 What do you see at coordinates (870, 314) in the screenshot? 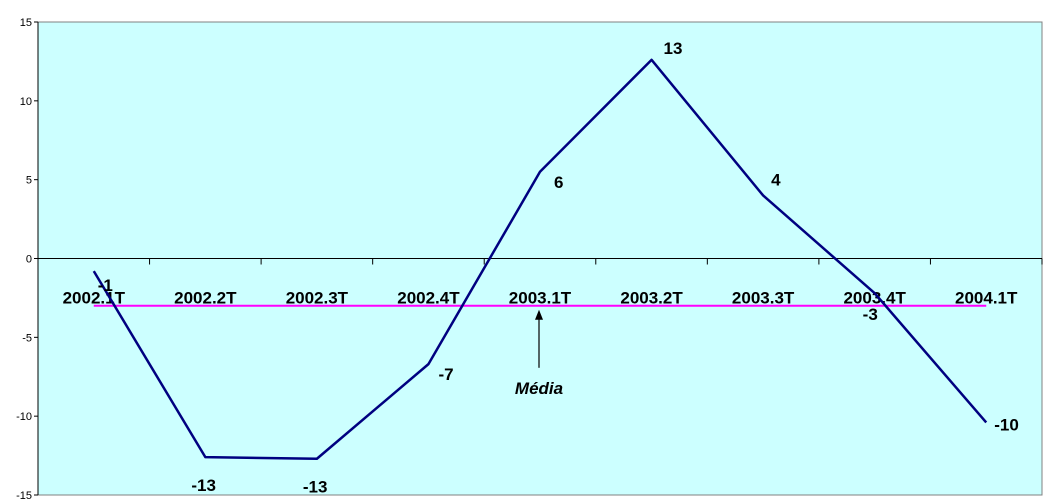
I see `data-label: -3` at bounding box center [870, 314].